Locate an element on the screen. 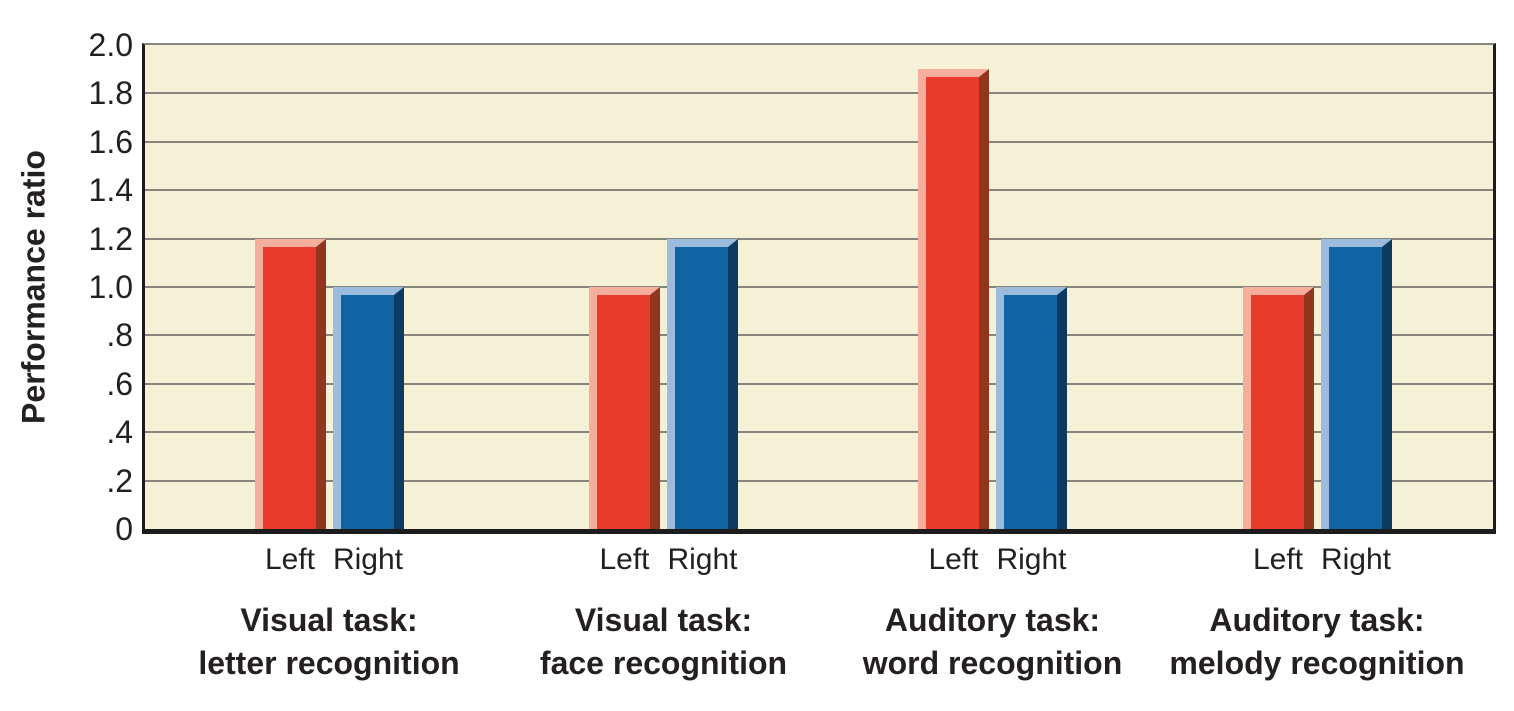 The image size is (1514, 711). y-tick-label: 1.0 is located at coordinates (110, 287).